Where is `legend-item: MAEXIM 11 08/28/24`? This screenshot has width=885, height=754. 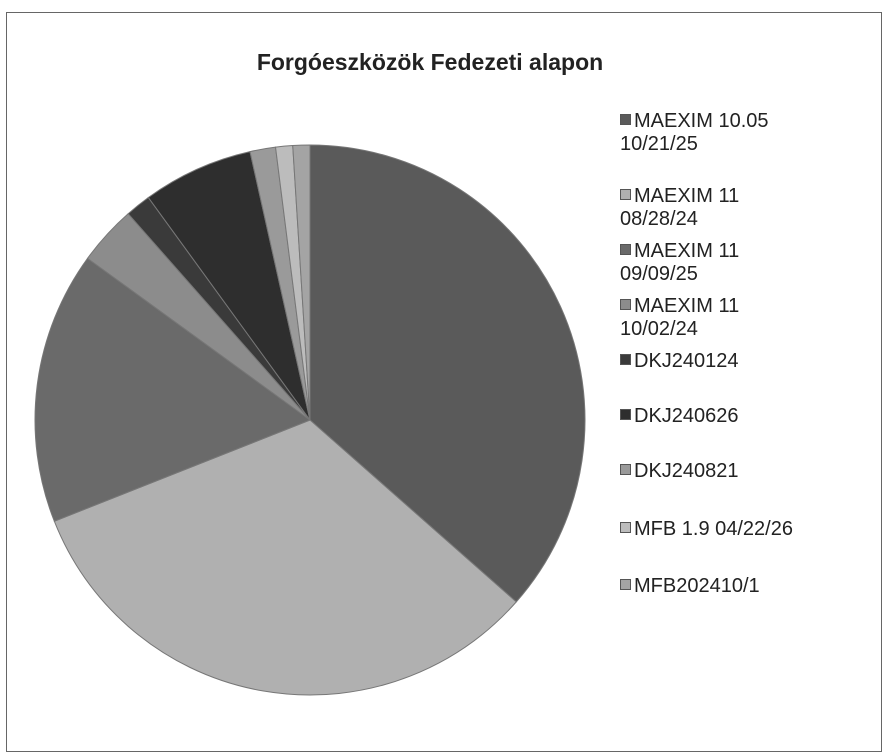 legend-item: MAEXIM 11 08/28/24 is located at coordinates (720, 208).